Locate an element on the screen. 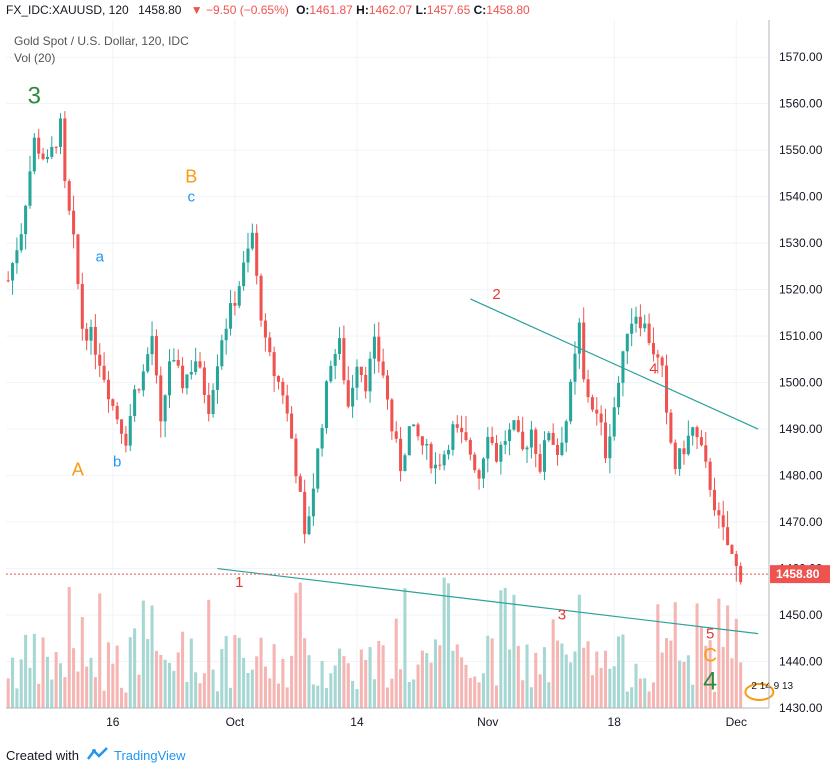  wave-label: 3 is located at coordinates (34, 96).